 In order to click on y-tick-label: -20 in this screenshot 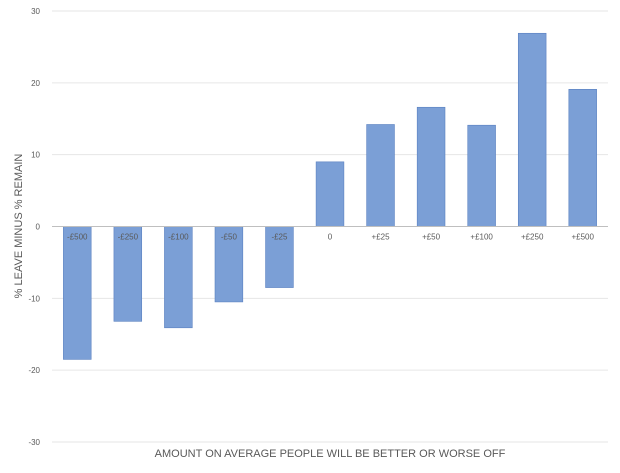, I will do `click(34, 370)`.